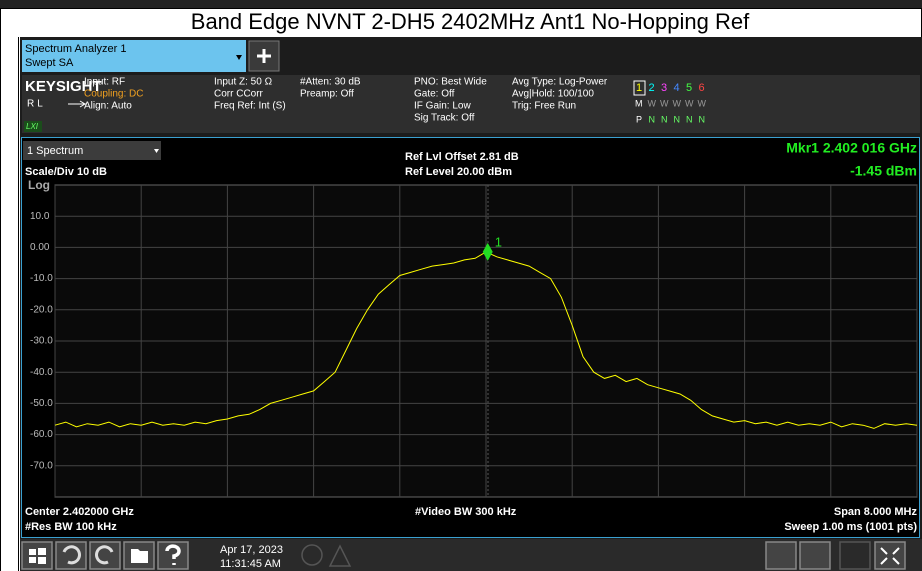 The height and width of the screenshot is (571, 922). Describe the element at coordinates (71, 527) in the screenshot. I see `res-bw: #Res BW 100 kHz` at that location.